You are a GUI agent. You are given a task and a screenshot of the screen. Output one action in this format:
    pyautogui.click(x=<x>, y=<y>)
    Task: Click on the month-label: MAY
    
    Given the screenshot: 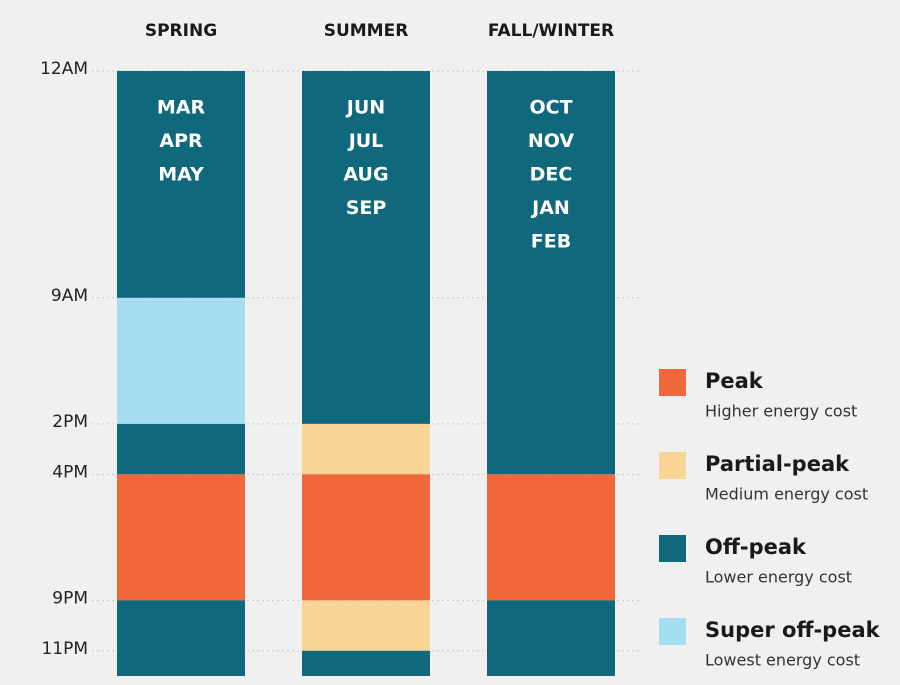 What is the action you would take?
    pyautogui.click(x=181, y=175)
    